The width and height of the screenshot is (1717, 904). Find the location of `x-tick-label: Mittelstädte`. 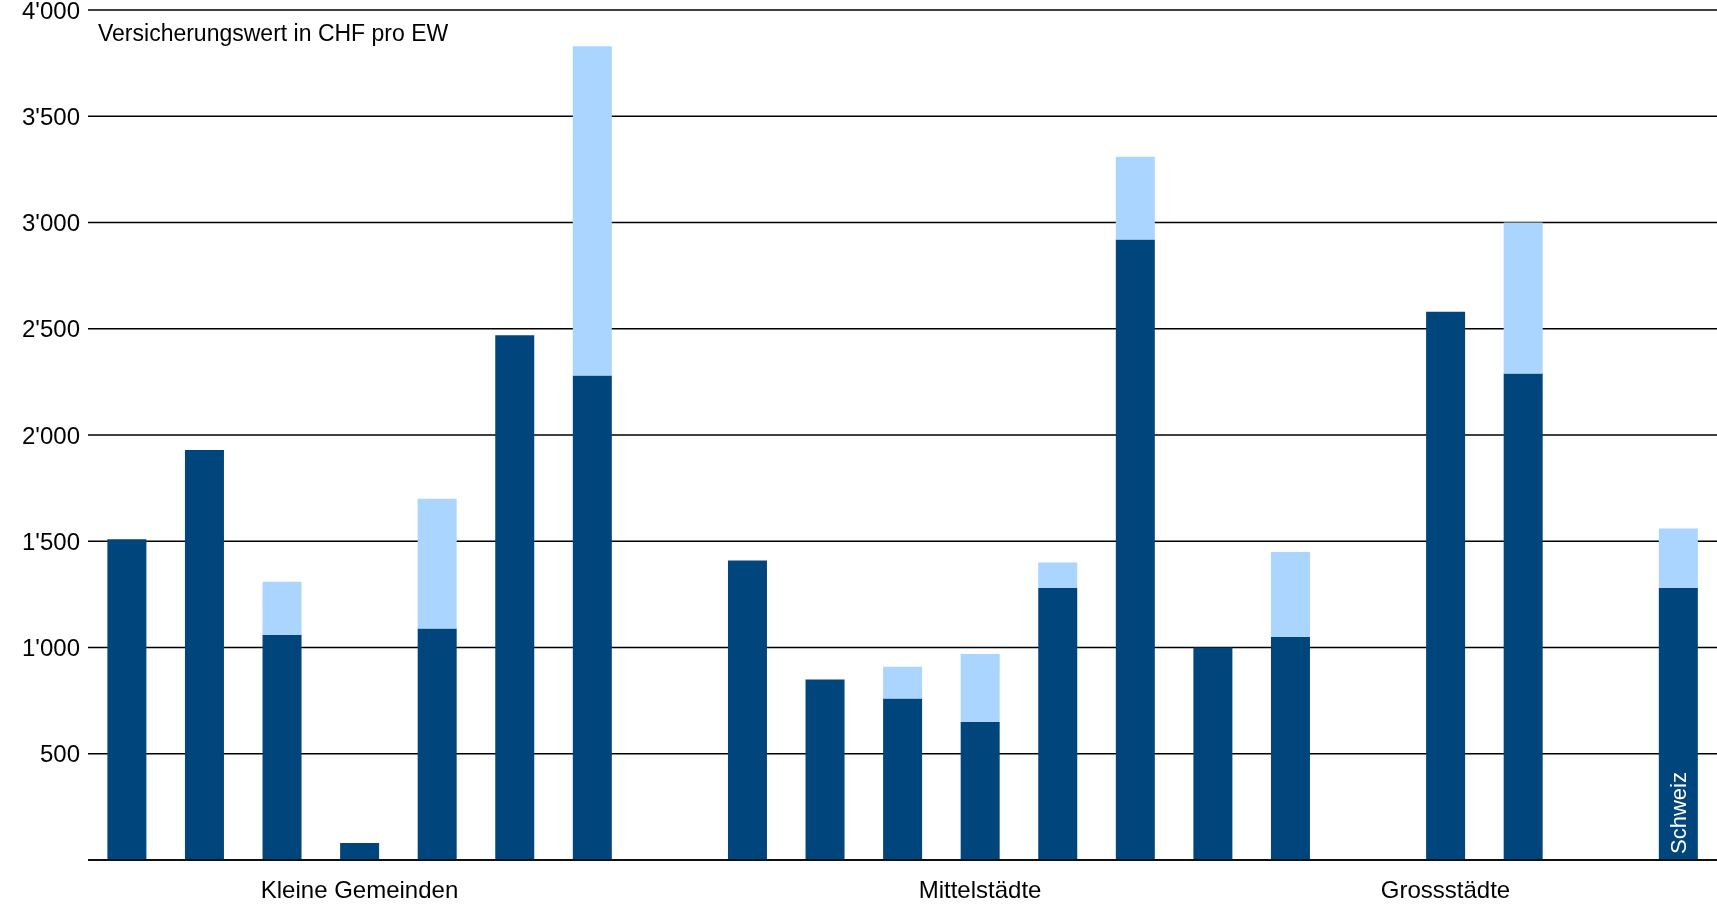

x-tick-label: Mittelstädte is located at coordinates (980, 889).